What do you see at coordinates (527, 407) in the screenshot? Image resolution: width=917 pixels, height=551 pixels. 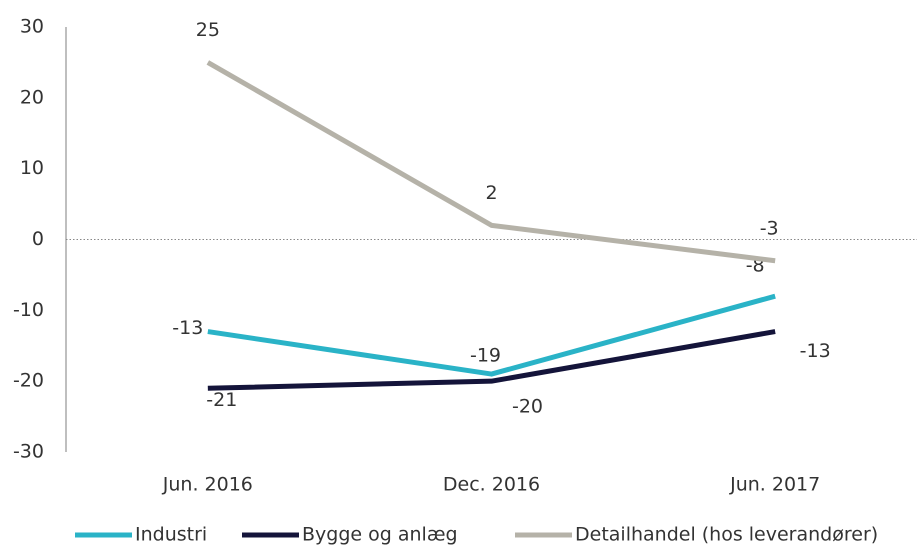 I see `data-label: -20` at bounding box center [527, 407].